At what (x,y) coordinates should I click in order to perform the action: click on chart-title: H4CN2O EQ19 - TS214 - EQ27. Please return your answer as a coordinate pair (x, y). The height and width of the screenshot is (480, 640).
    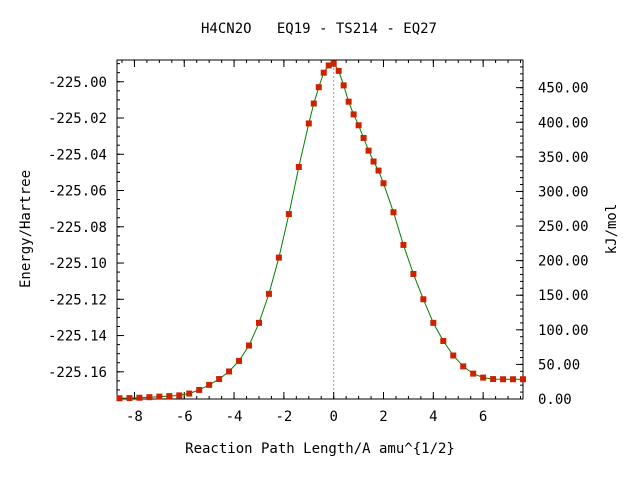
    Looking at the image, I should click on (319, 29).